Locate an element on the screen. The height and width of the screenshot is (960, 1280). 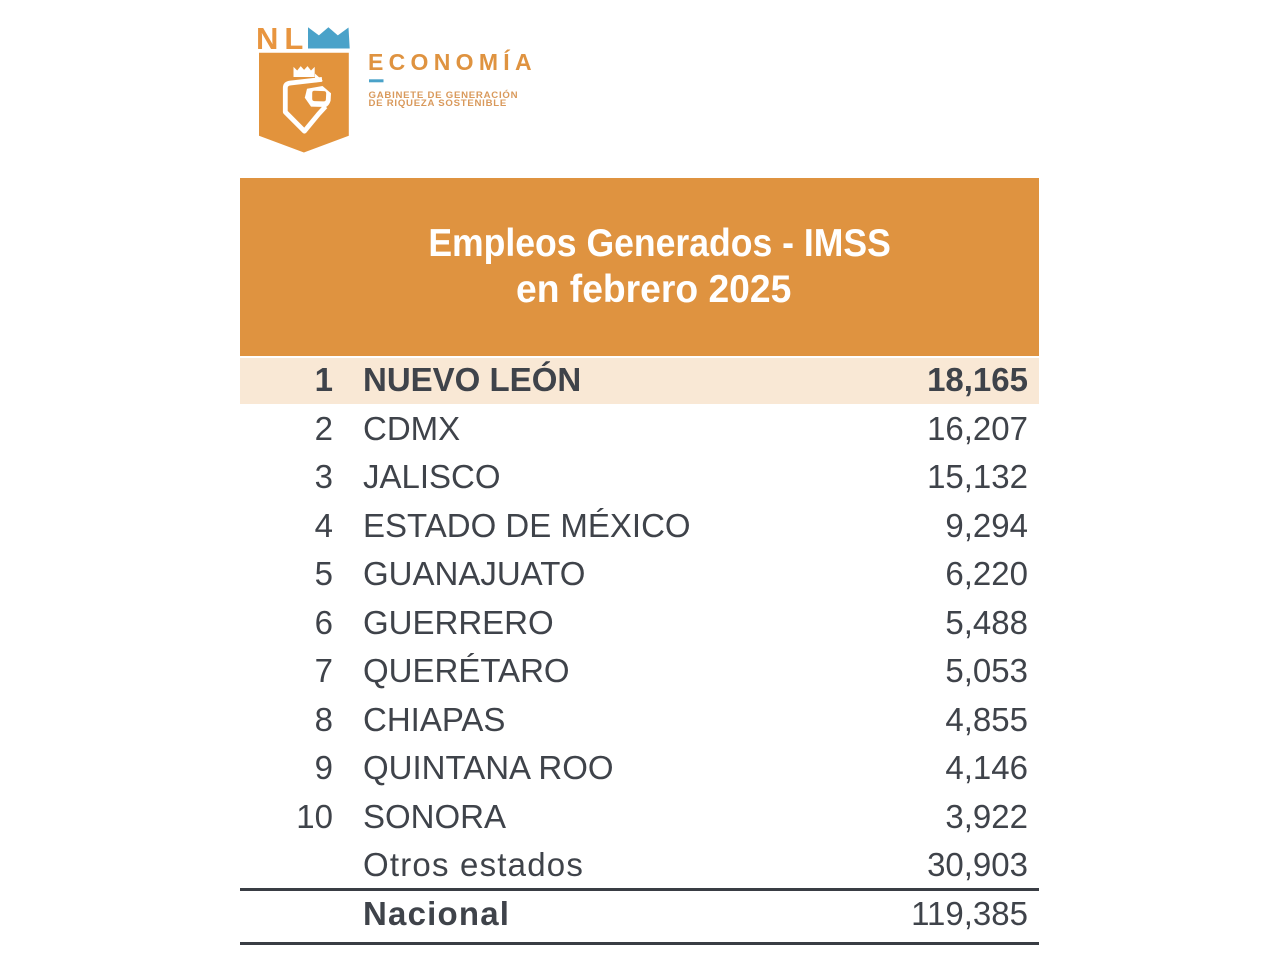
svg-text: NL is located at coordinates (282, 38).